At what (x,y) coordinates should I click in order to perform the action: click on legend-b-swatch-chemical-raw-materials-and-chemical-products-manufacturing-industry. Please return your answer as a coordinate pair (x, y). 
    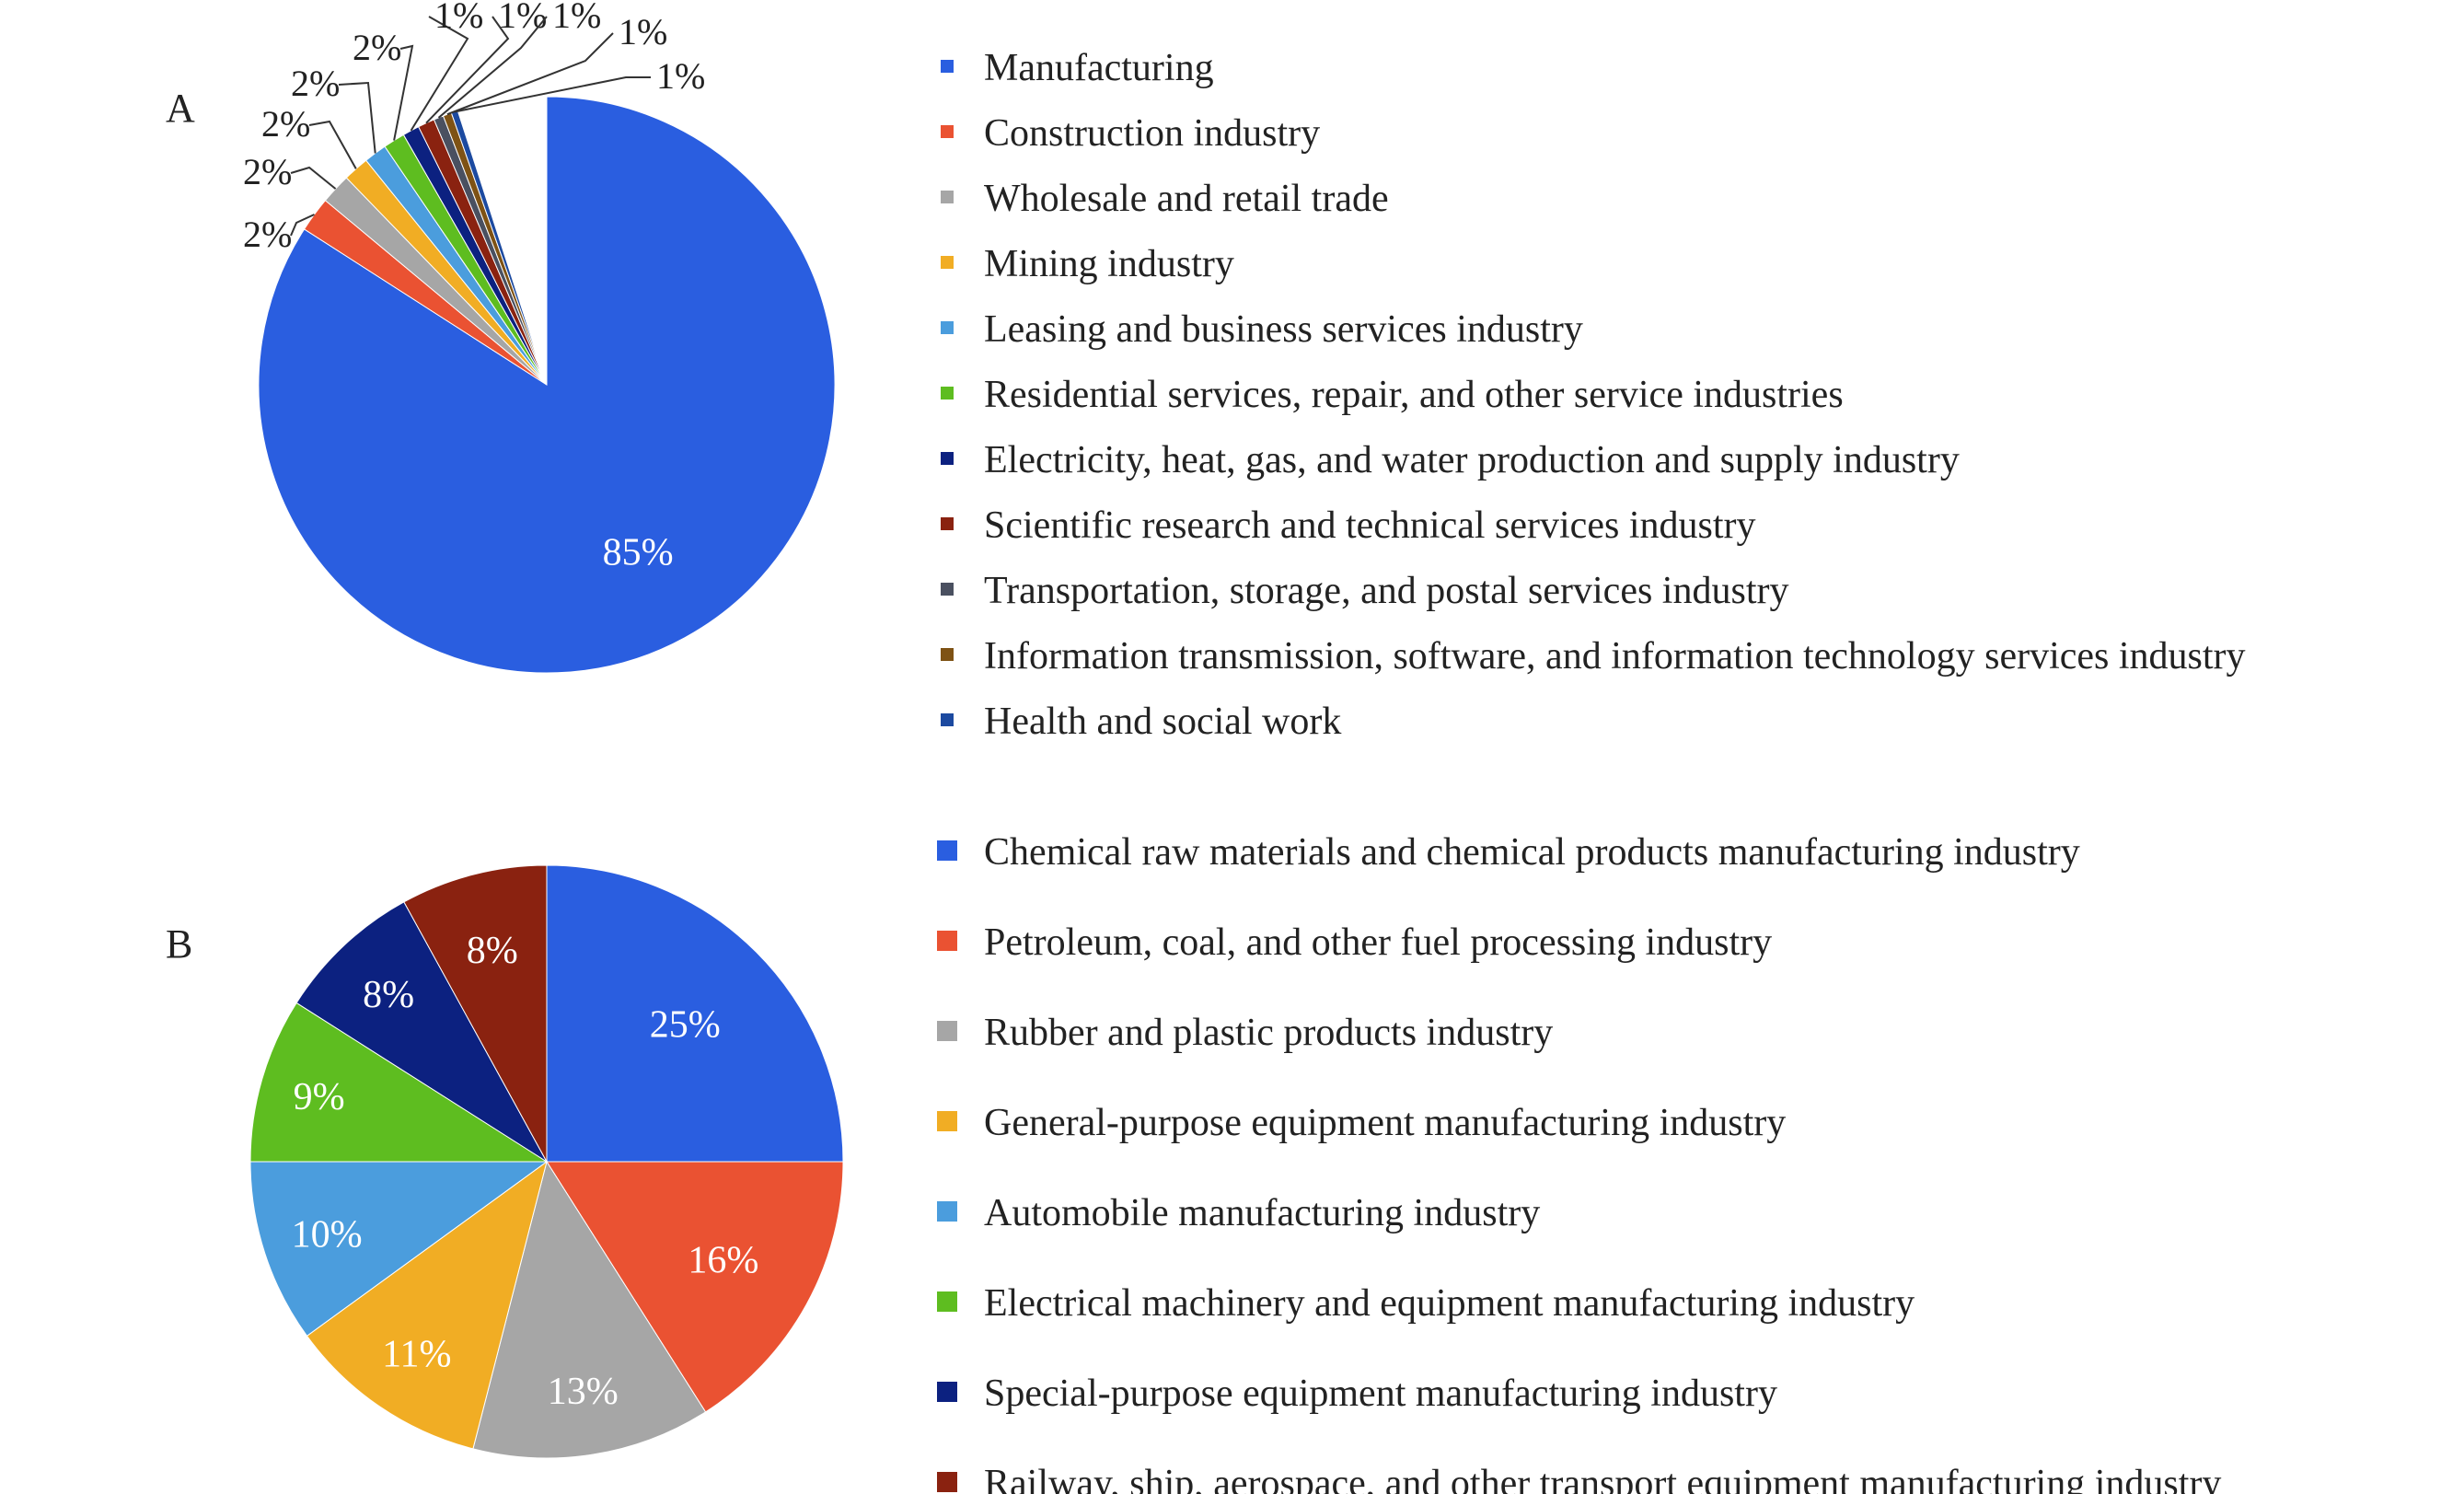
    Looking at the image, I should click on (947, 850).